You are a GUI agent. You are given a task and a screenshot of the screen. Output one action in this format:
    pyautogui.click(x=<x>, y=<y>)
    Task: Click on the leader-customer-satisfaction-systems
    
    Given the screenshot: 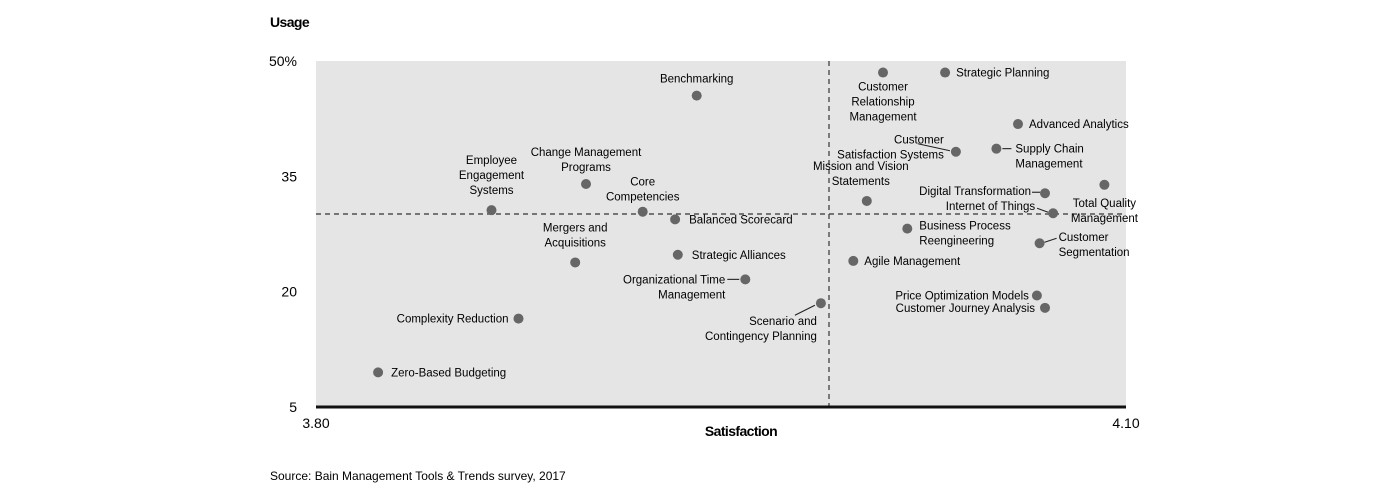 What is the action you would take?
    pyautogui.click(x=934, y=147)
    